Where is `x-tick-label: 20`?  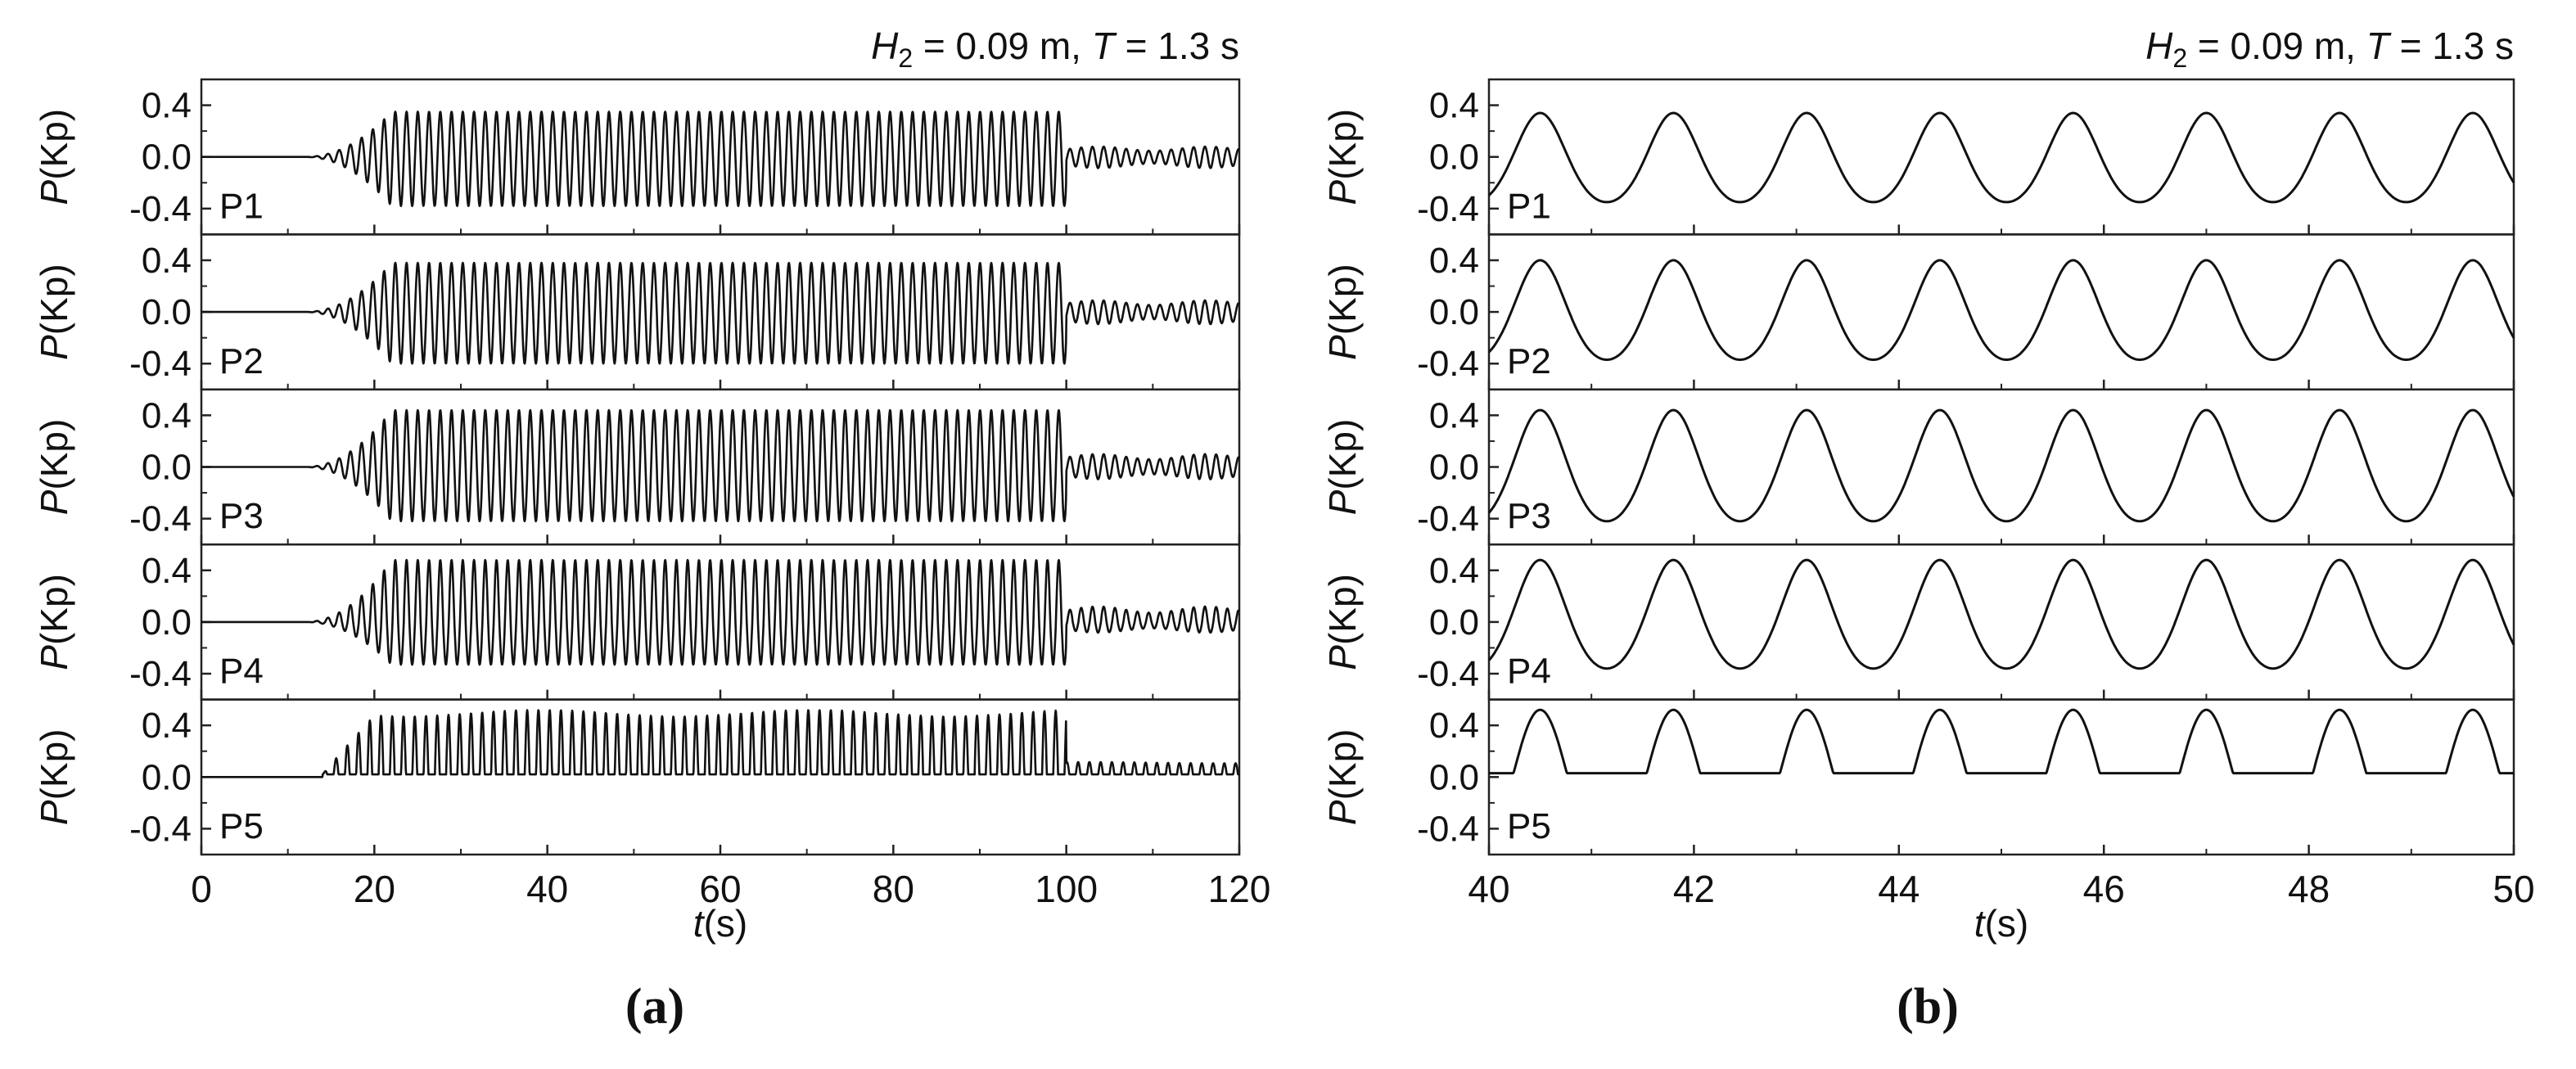 x-tick-label: 20 is located at coordinates (374, 889).